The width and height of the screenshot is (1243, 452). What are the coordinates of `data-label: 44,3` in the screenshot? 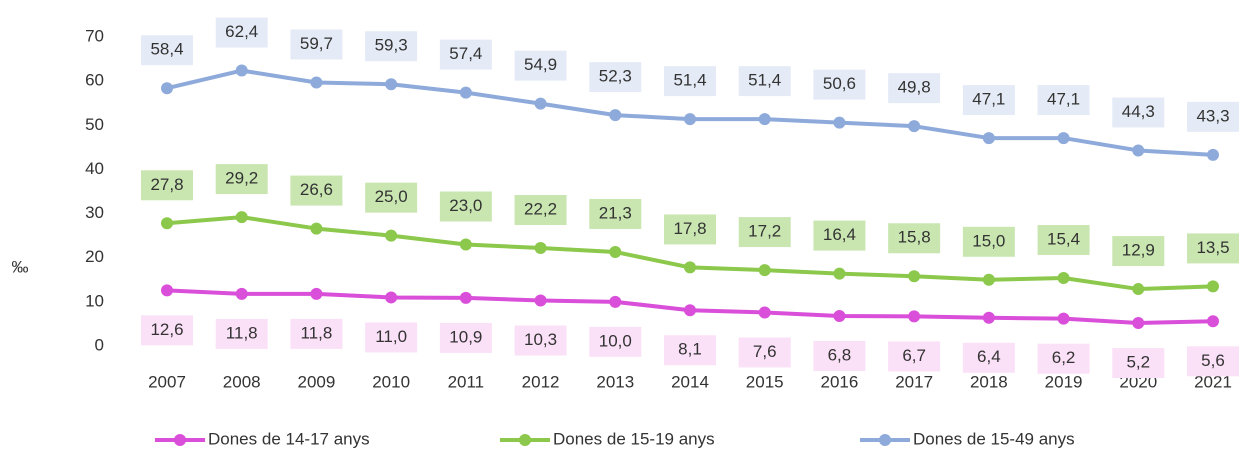 It's located at (1138, 111).